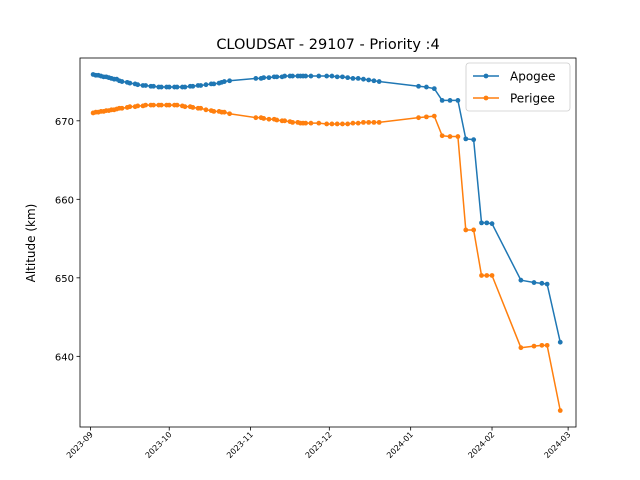 Image resolution: width=640 pixels, height=480 pixels. What do you see at coordinates (518, 87) in the screenshot?
I see `legend-box` at bounding box center [518, 87].